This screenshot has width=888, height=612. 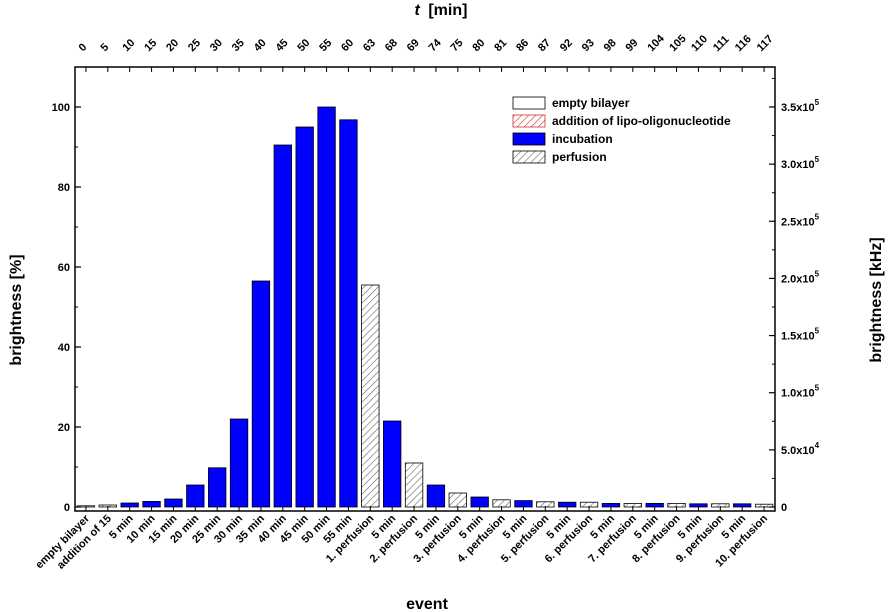 I want to click on y-tick-label: 40, so click(x=64, y=348).